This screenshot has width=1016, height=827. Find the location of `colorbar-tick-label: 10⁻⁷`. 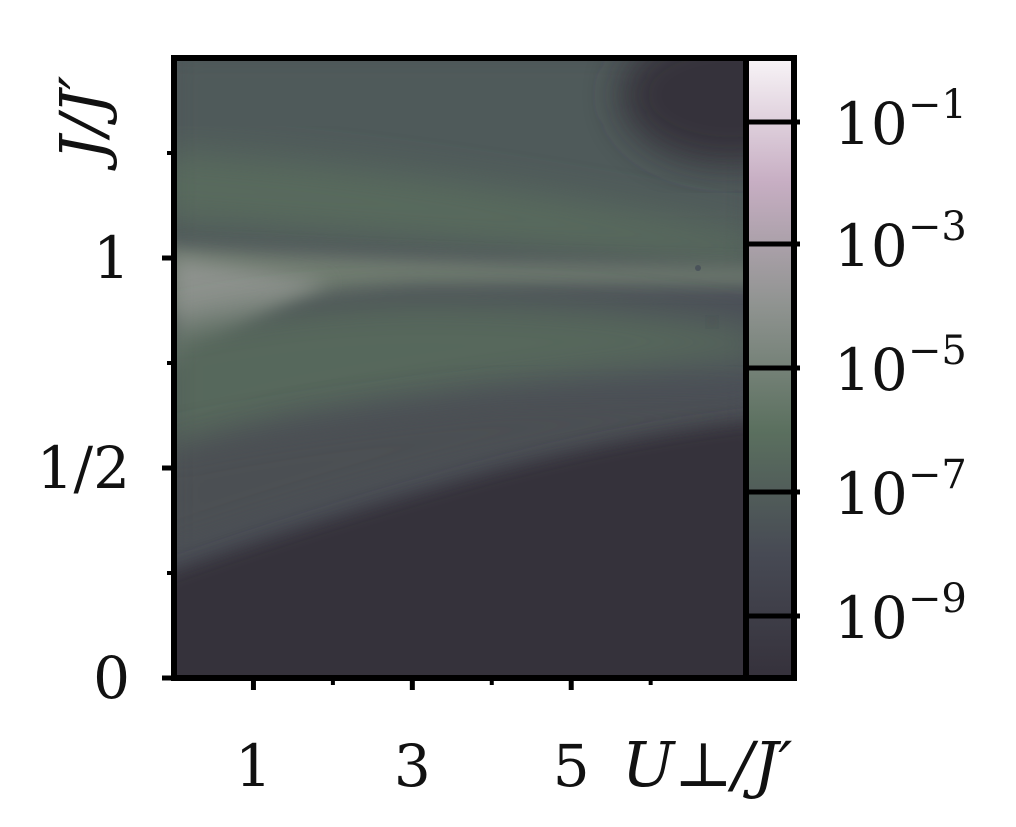

colorbar-tick-label: 10⁻⁷ is located at coordinates (900, 490).